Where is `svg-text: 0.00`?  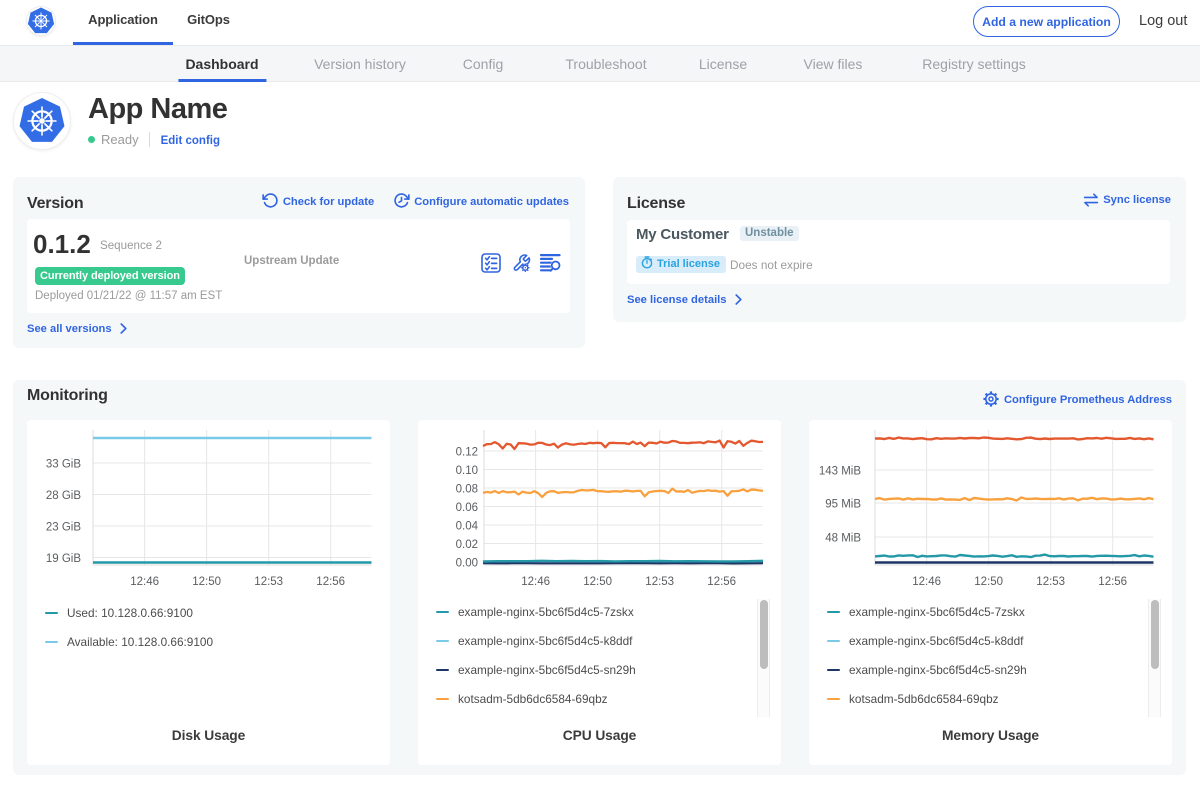
svg-text: 0.00 is located at coordinates (467, 564).